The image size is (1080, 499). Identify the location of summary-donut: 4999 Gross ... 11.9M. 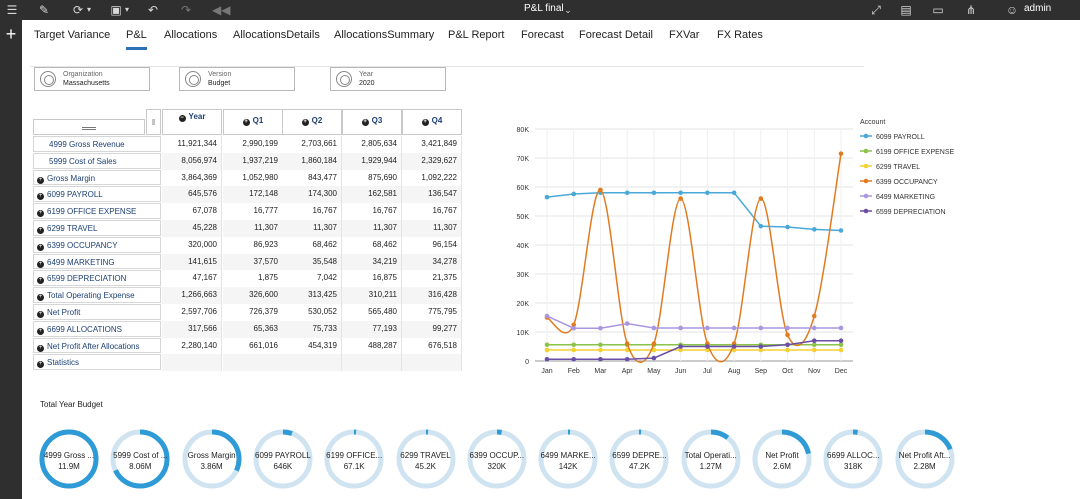
(69, 459).